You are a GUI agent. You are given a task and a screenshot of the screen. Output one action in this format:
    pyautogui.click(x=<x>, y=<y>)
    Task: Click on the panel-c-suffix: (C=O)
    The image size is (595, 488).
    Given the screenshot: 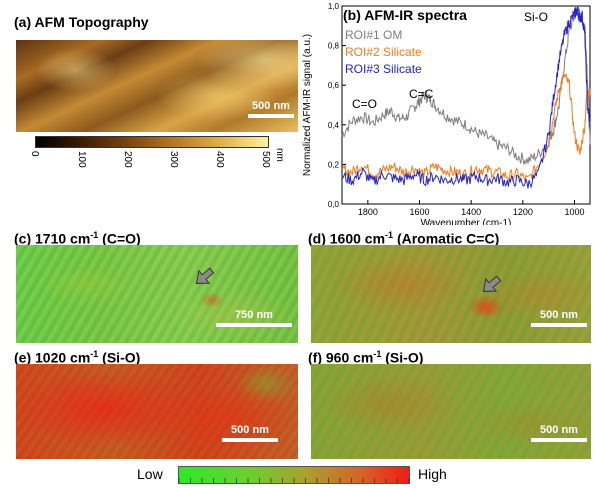 What is the action you would take?
    pyautogui.click(x=119, y=238)
    